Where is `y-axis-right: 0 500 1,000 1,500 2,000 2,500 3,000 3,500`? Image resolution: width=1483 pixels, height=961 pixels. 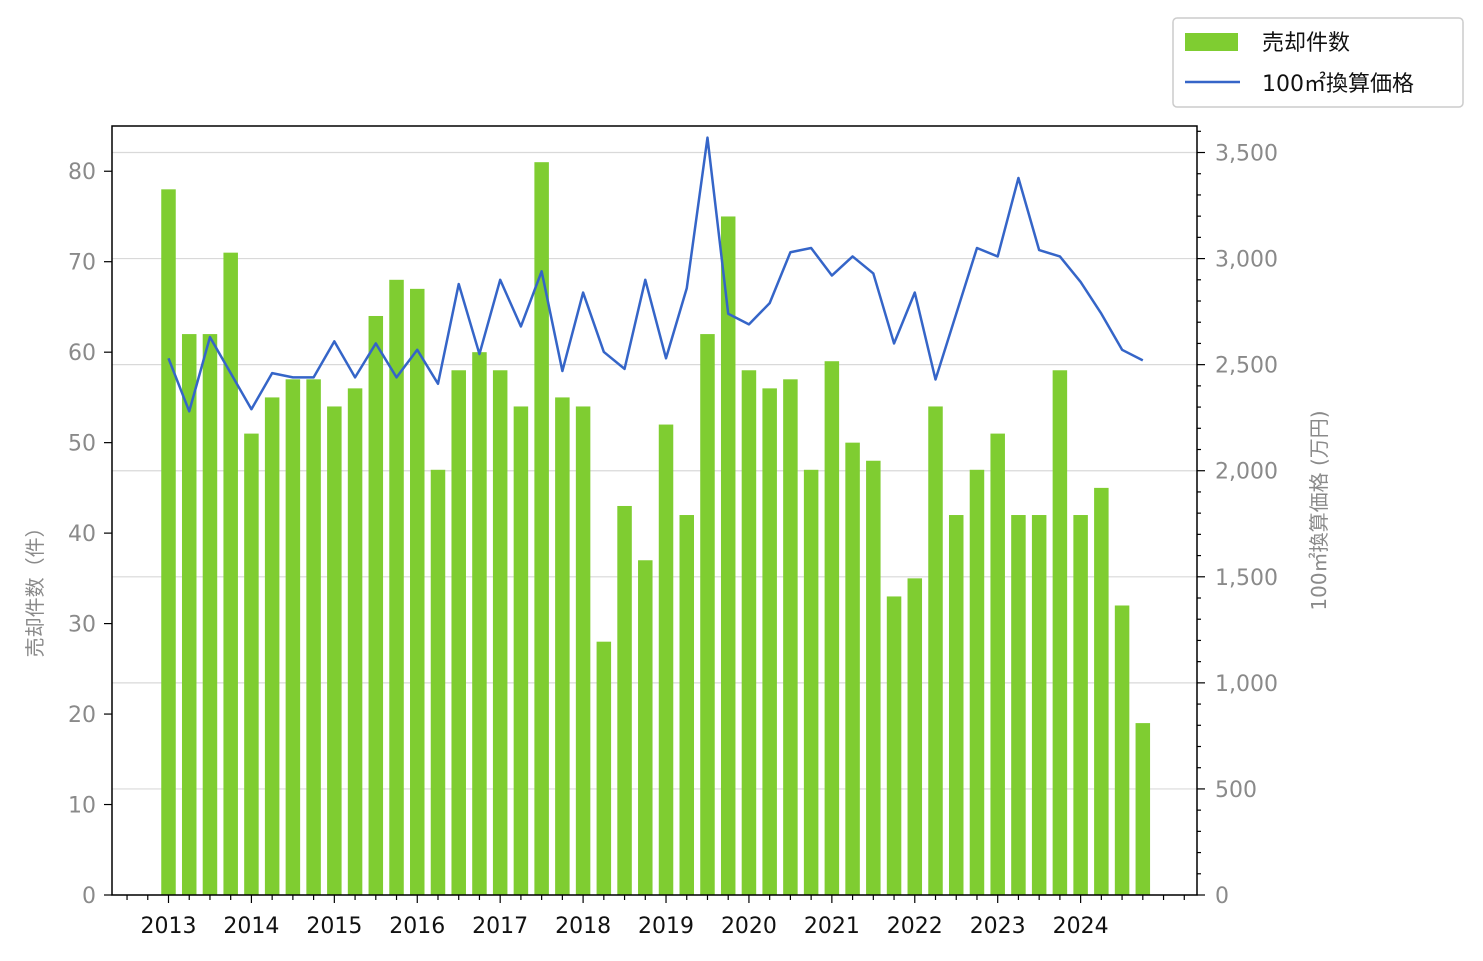
y-axis-right: 0 500 1,000 1,500 2,000 2,500 3,000 3,500 is located at coordinates (1237, 519).